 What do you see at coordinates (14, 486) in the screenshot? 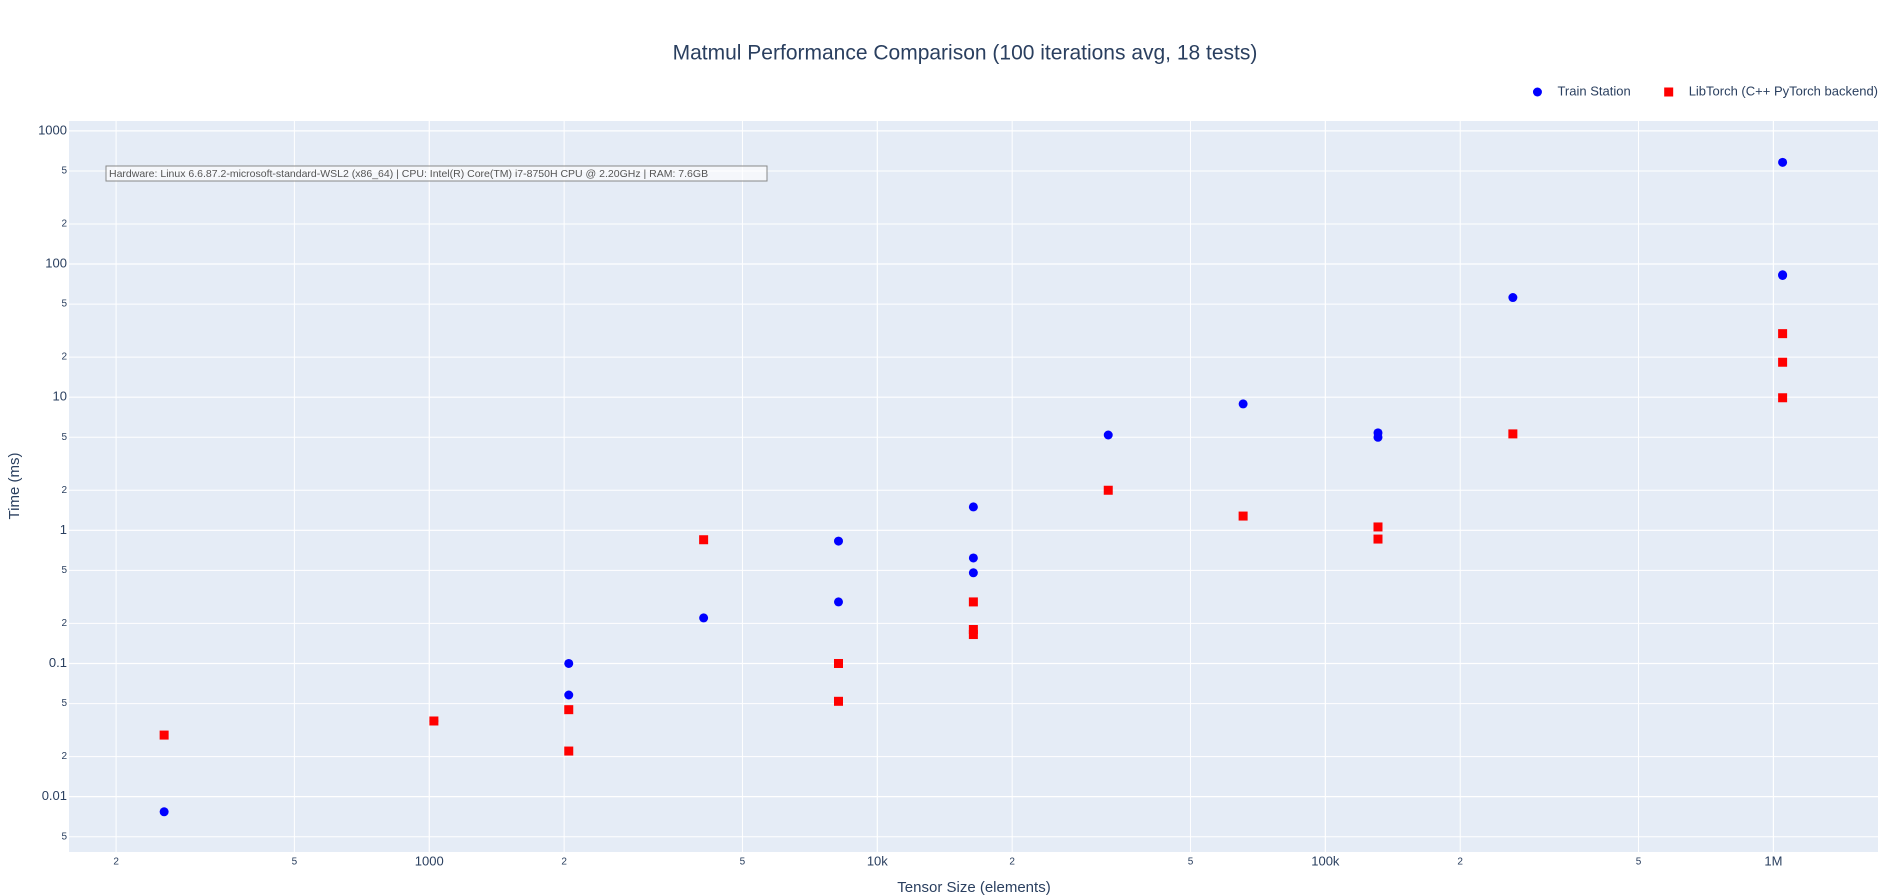
I see `y-axis-title: Time (ms)` at bounding box center [14, 486].